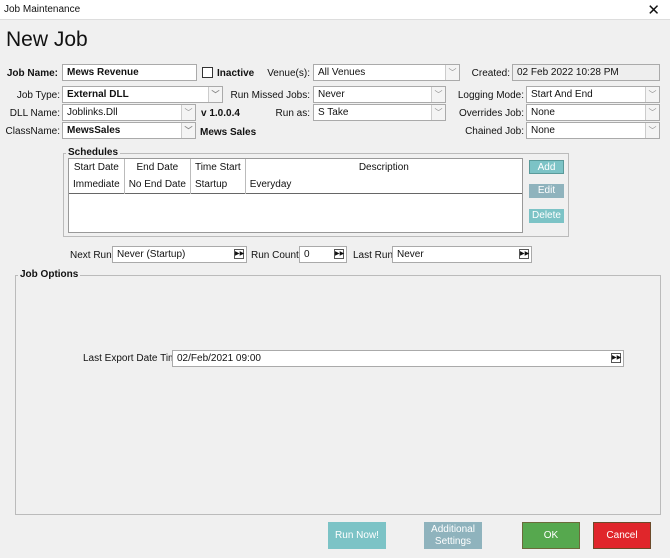 This screenshot has width=670, height=558. What do you see at coordinates (32, 73) in the screenshot?
I see `job-name-label: Job Name:` at bounding box center [32, 73].